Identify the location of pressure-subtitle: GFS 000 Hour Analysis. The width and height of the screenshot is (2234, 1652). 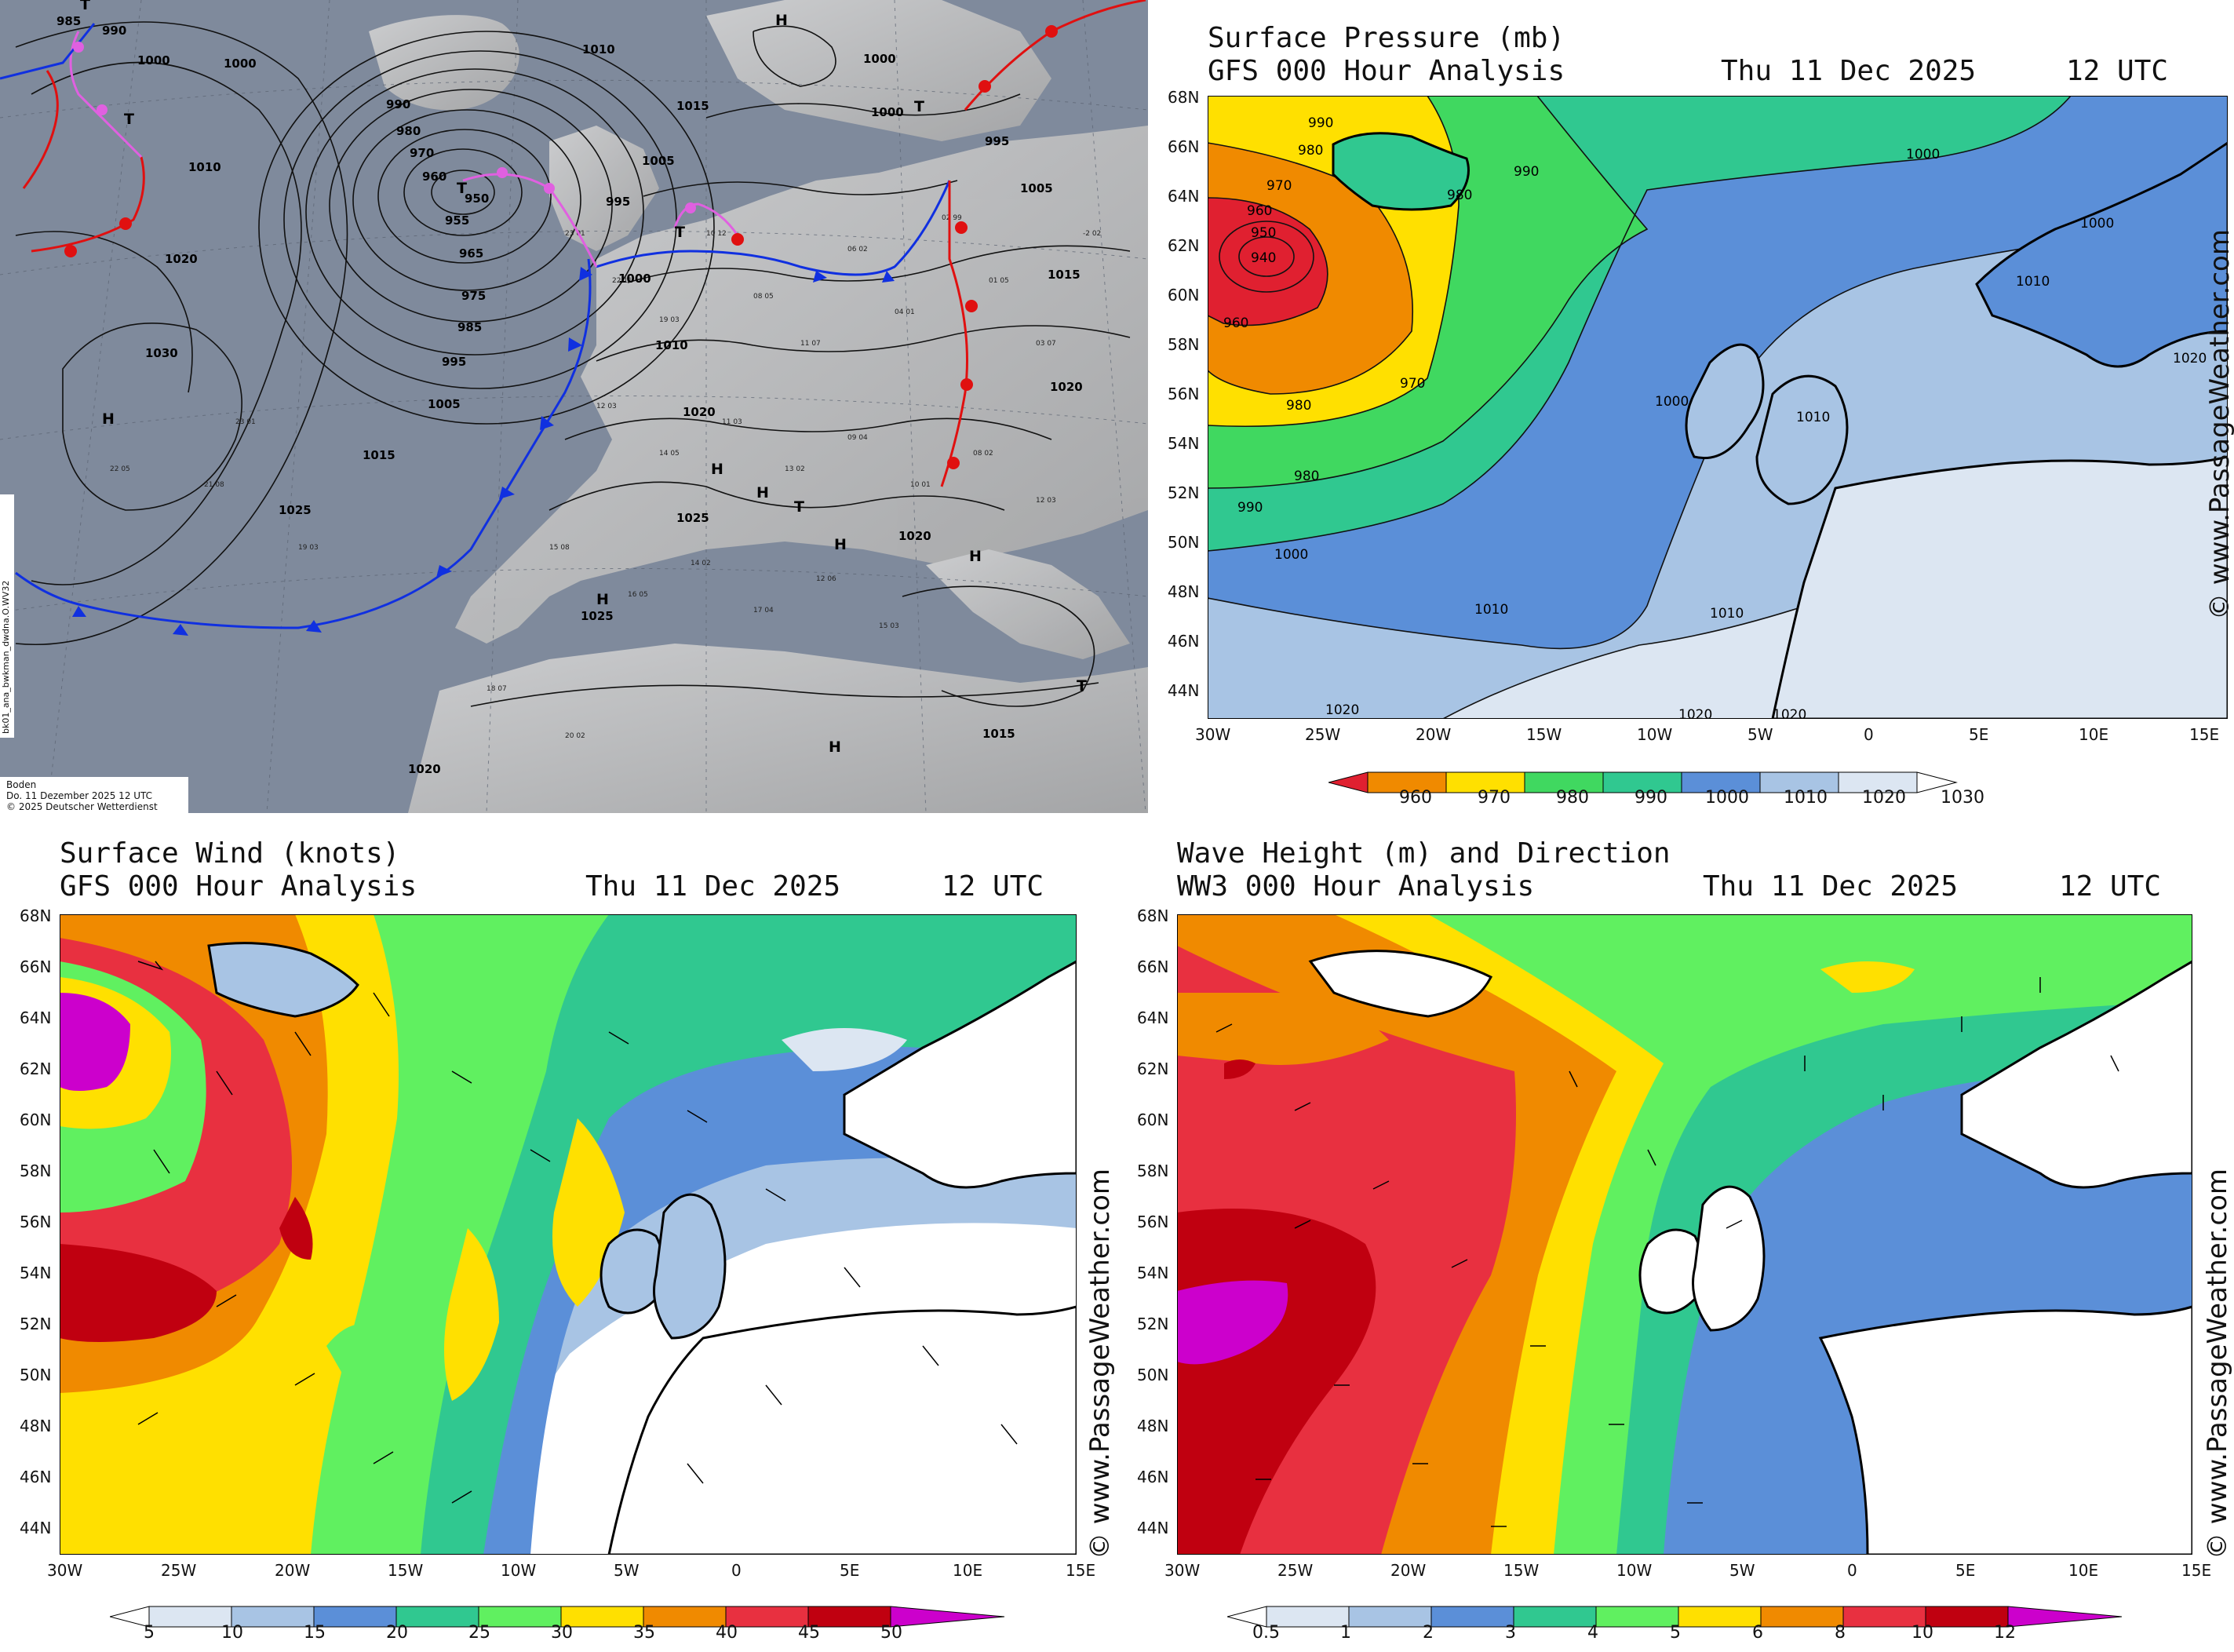
(1386, 71).